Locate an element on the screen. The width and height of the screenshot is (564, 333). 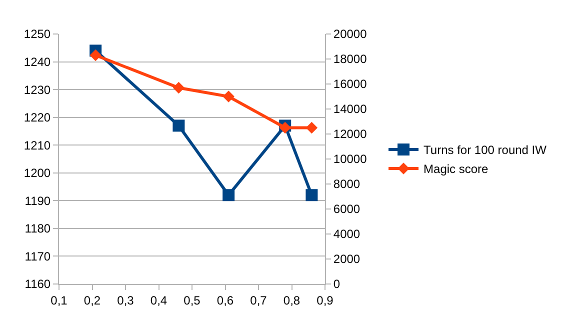
x-tick-label: 0,6 is located at coordinates (225, 300).